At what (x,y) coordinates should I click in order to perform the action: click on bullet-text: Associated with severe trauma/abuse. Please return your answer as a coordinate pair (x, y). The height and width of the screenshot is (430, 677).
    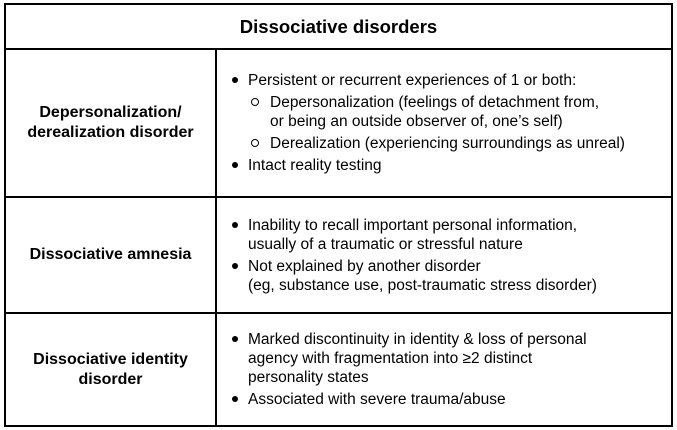
    Looking at the image, I should click on (377, 399).